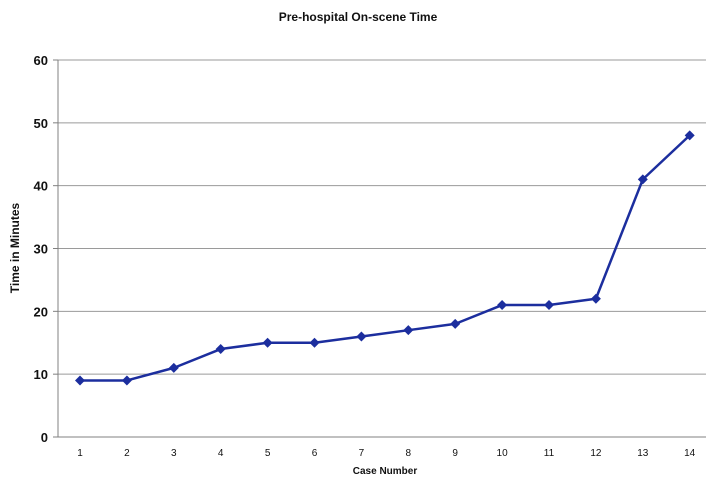  What do you see at coordinates (596, 453) in the screenshot?
I see `x-tick-label: 12` at bounding box center [596, 453].